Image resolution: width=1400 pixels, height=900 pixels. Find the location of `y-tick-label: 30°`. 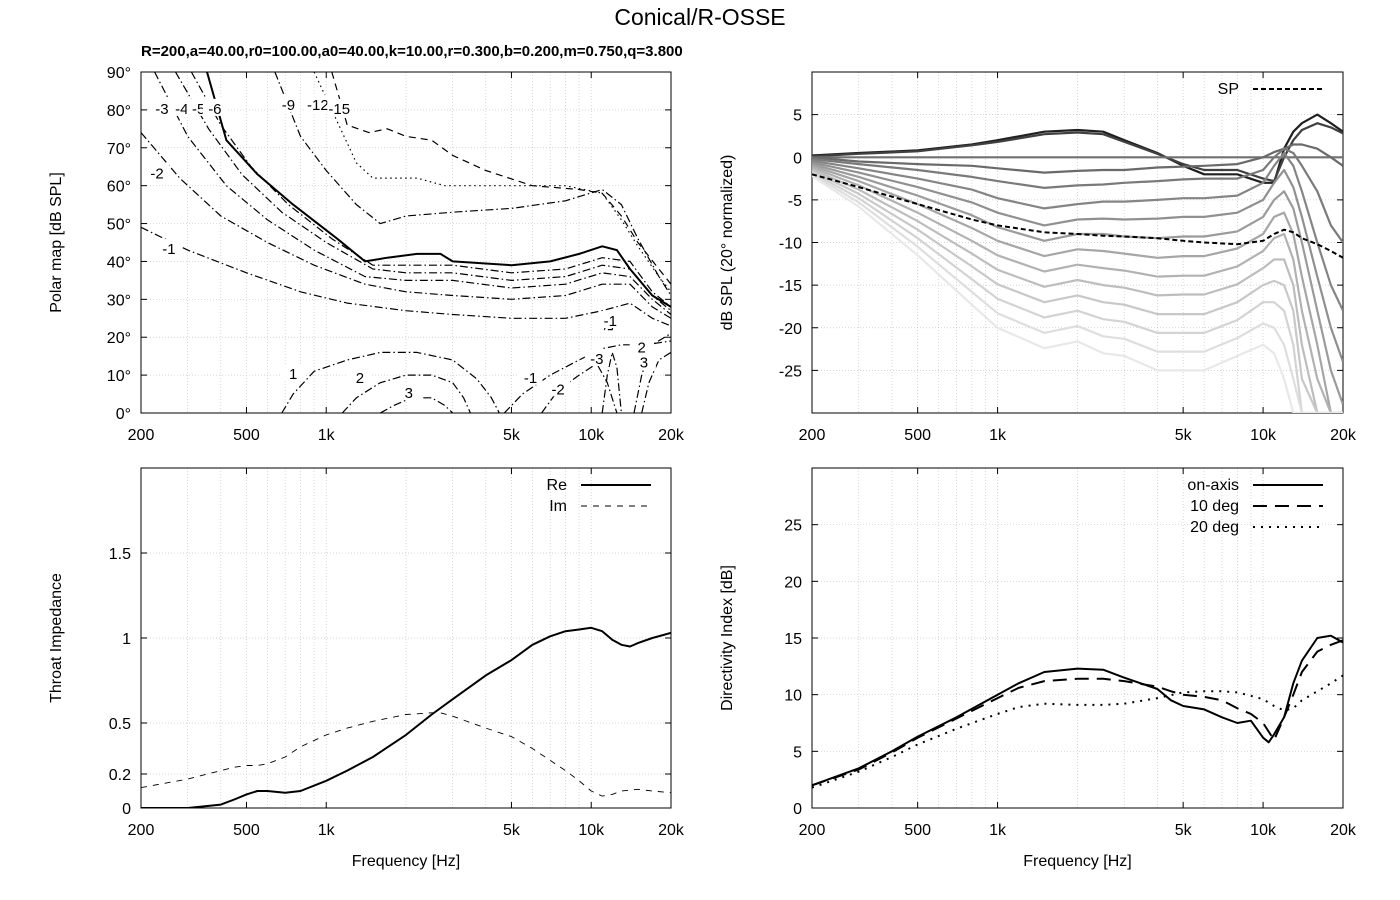

y-tick-label: 30° is located at coordinates (119, 300).